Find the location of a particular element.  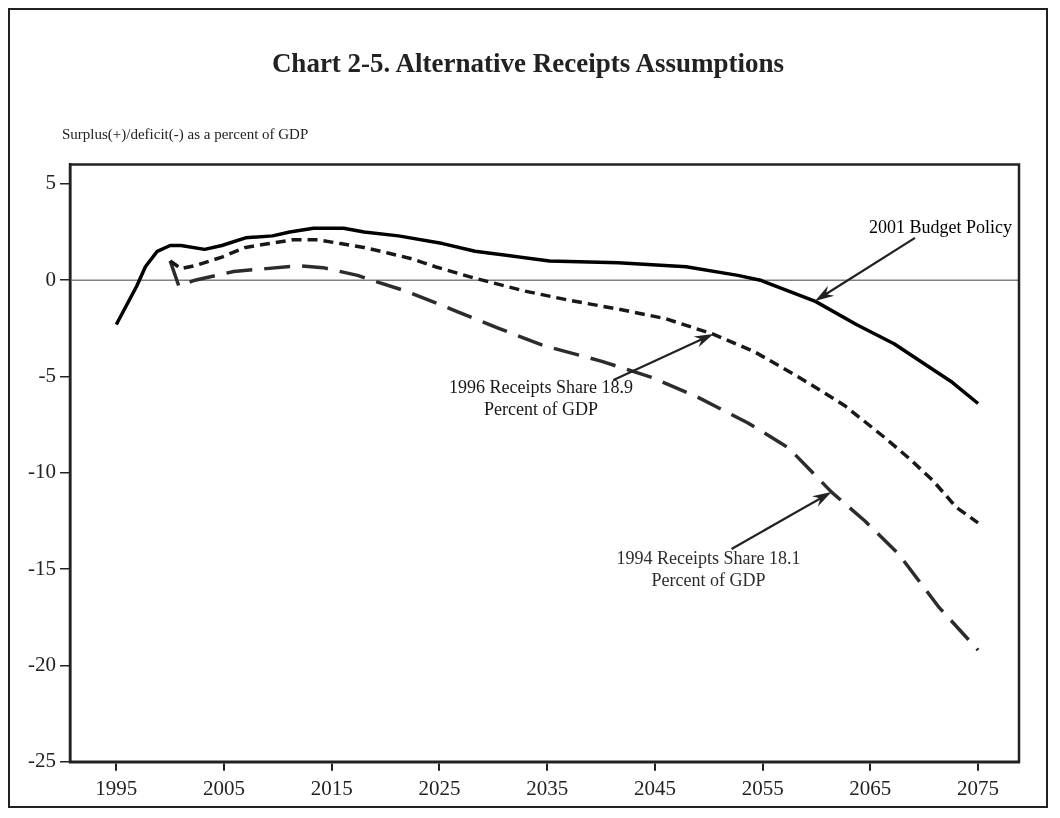

text: 2001 Budget Policy is located at coordinates (940, 227).